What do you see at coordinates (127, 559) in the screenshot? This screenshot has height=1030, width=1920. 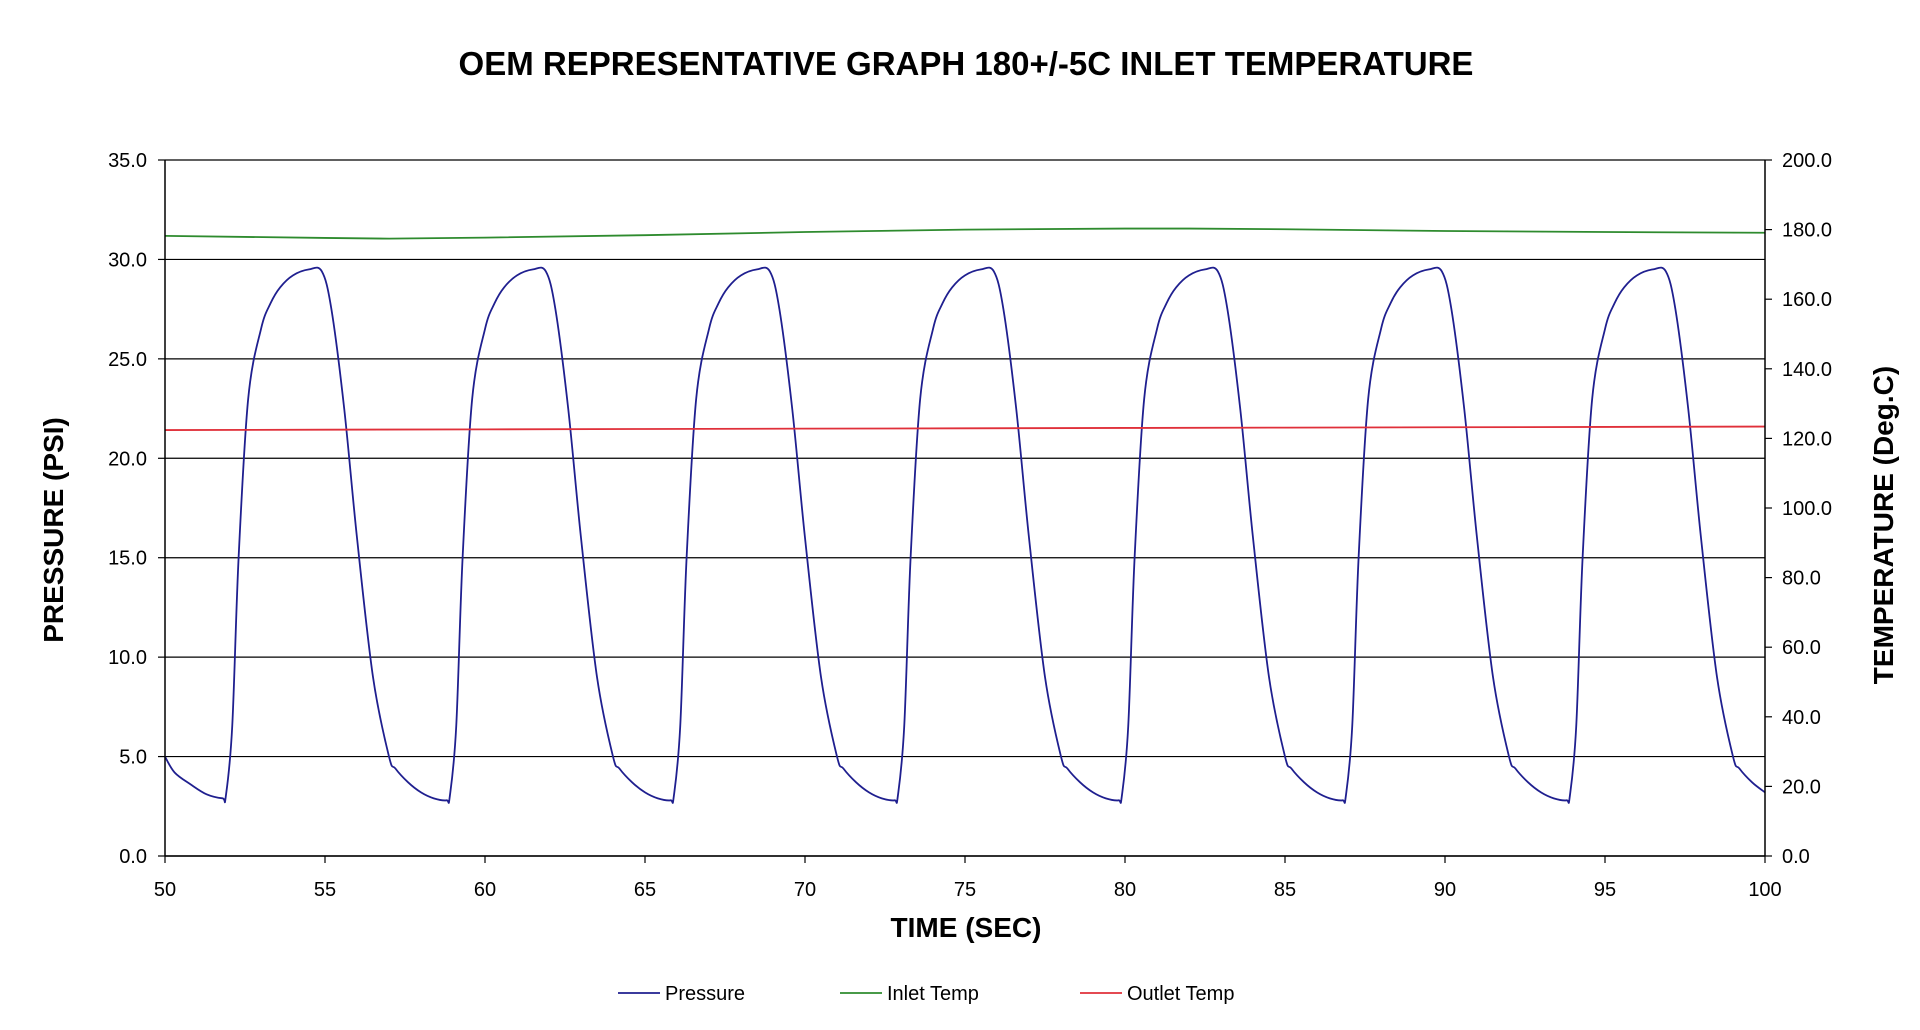 I see `y-tick-label: 15.0` at bounding box center [127, 559].